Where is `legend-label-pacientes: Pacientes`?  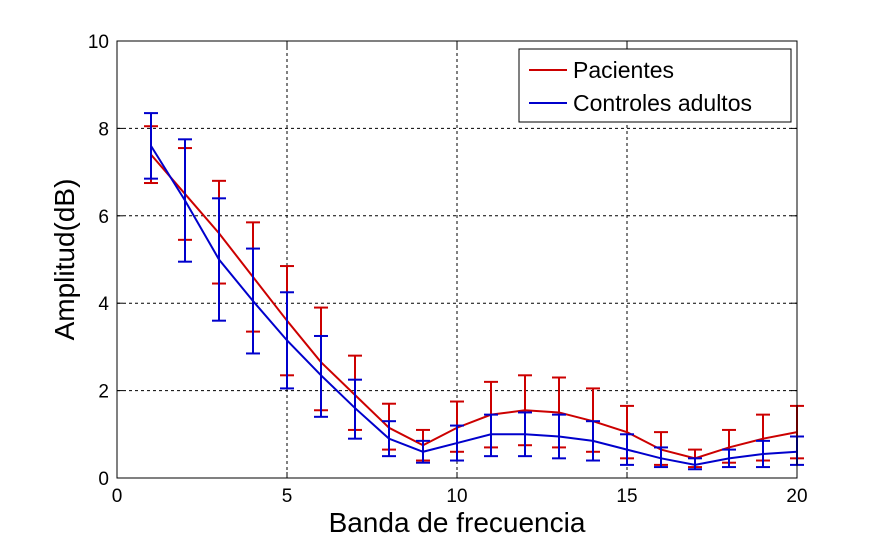 legend-label-pacientes: Pacientes is located at coordinates (623, 70).